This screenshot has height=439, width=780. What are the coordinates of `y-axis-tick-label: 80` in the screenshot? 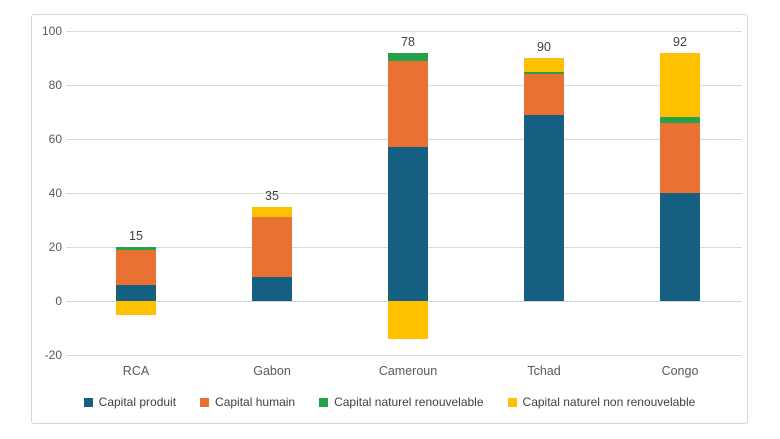 It's located at (55, 85).